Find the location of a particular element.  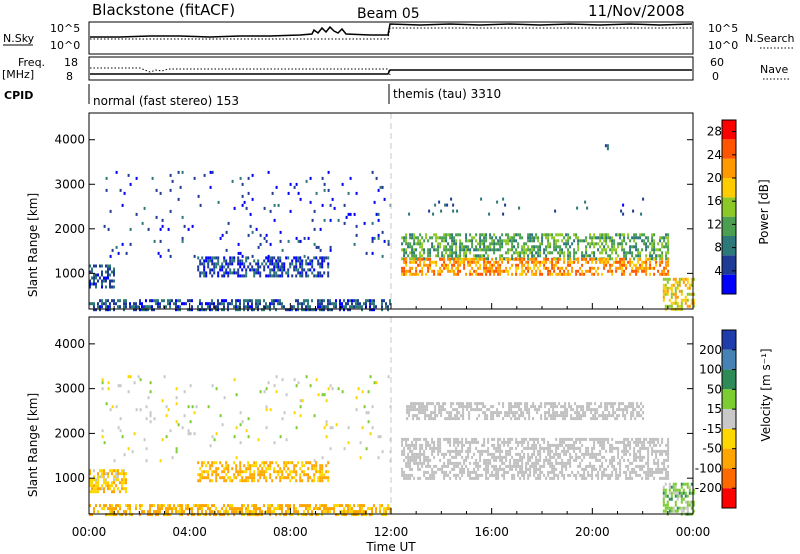

x-axis-label: Time UT is located at coordinates (390, 547).